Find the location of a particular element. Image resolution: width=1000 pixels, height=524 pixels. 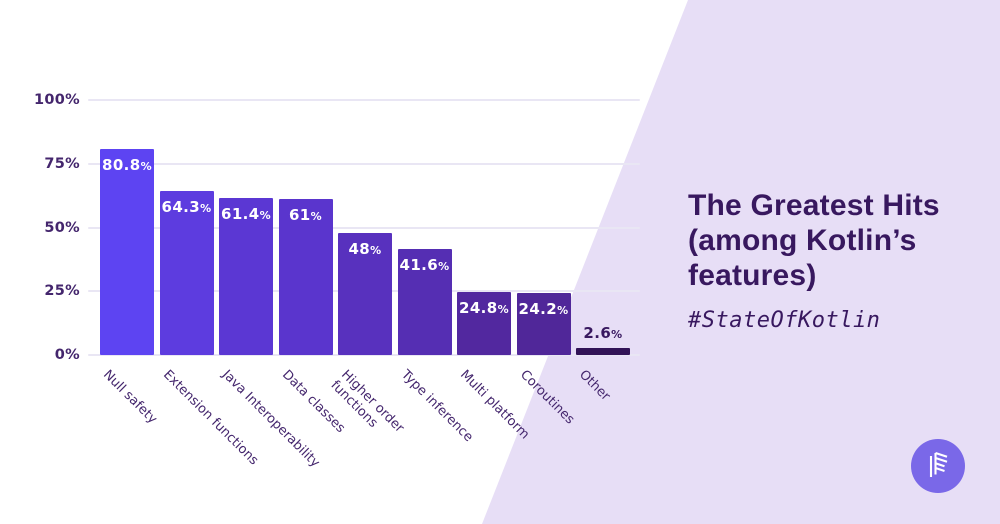

y-tick-label: 0% is located at coordinates (67, 355).